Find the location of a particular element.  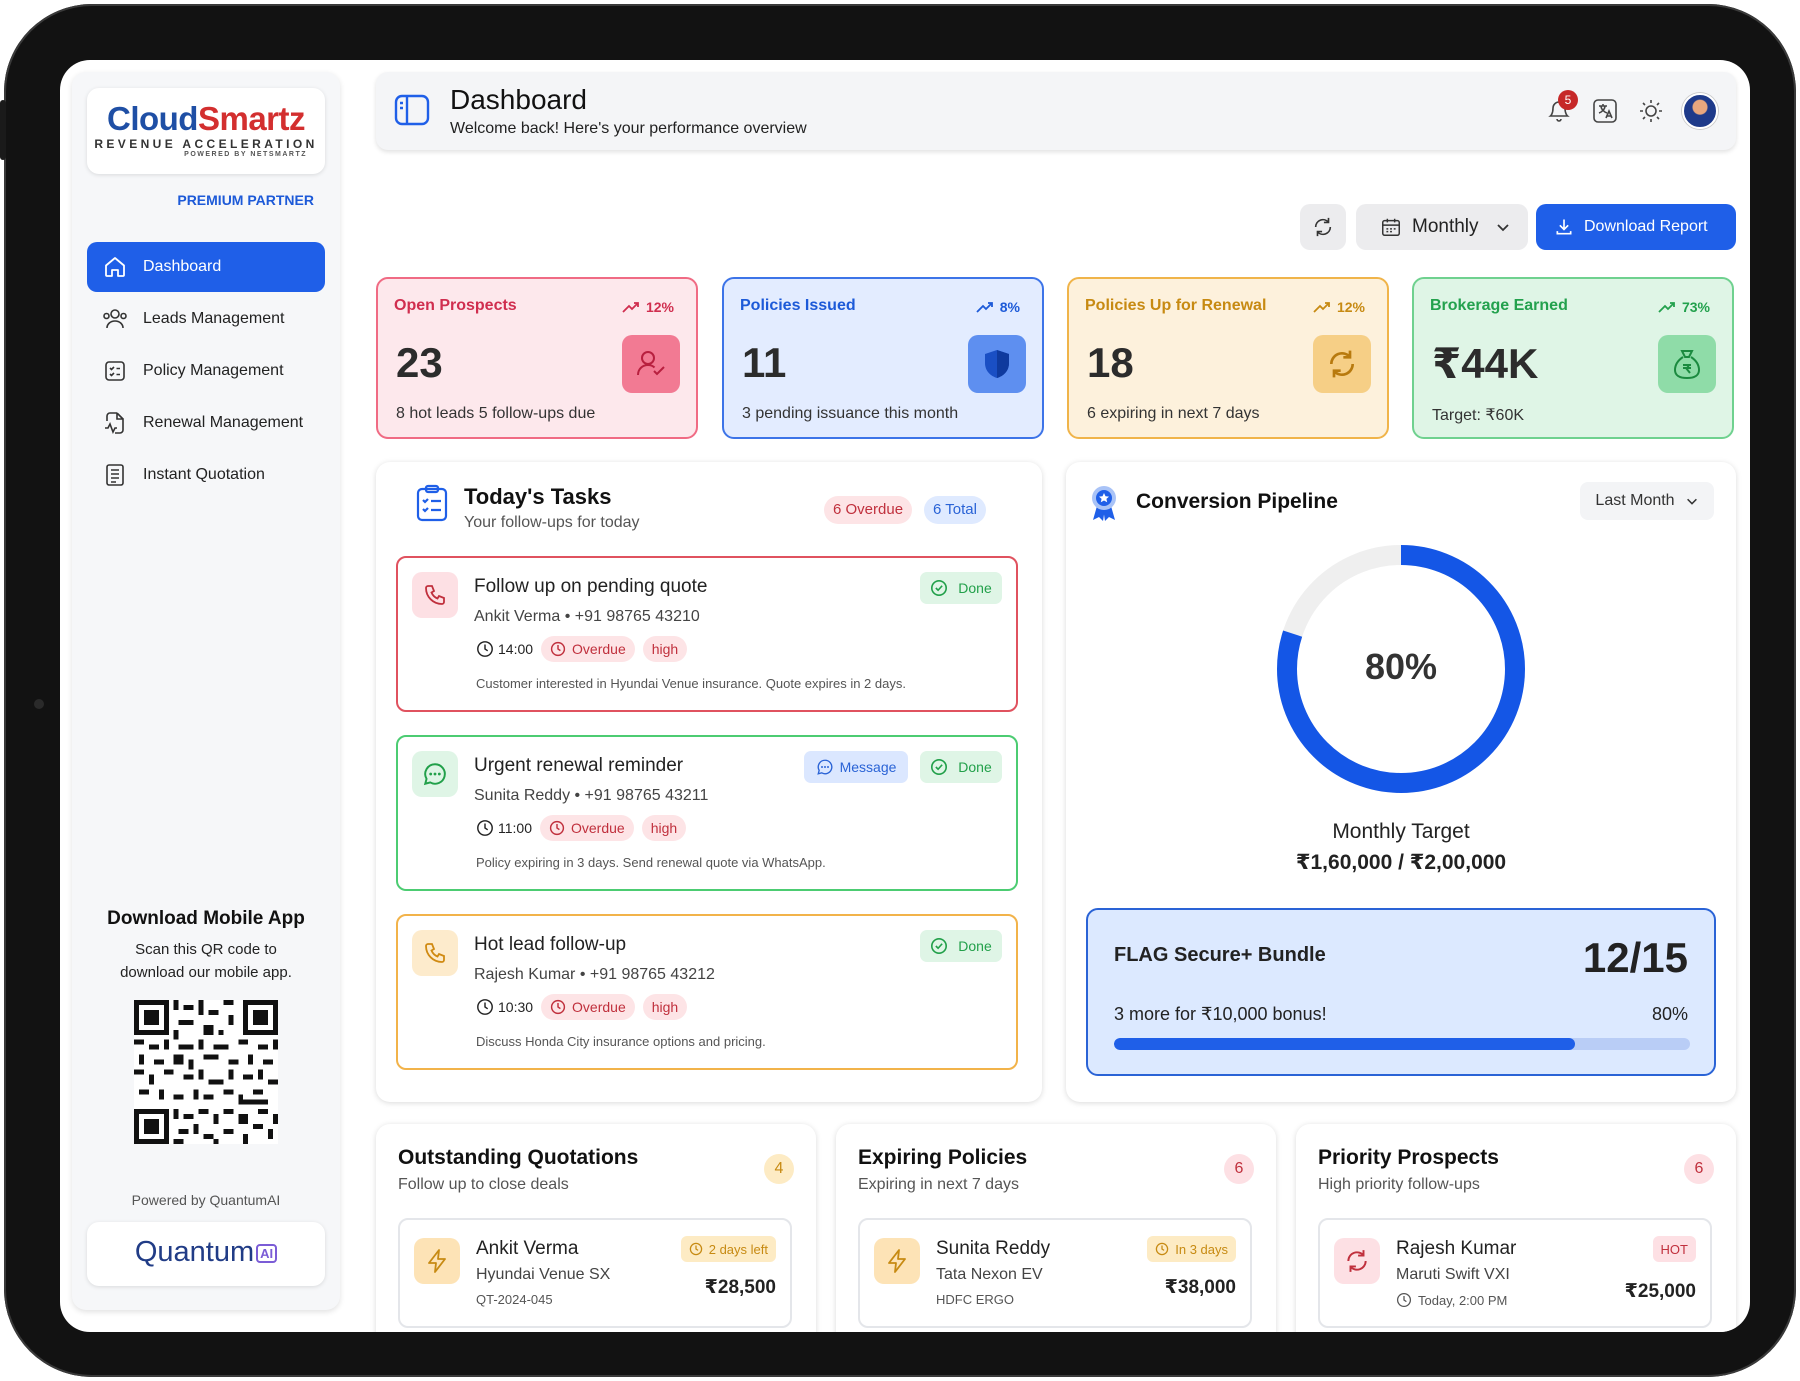

quantum-ai-badge: AI is located at coordinates (267, 1253).